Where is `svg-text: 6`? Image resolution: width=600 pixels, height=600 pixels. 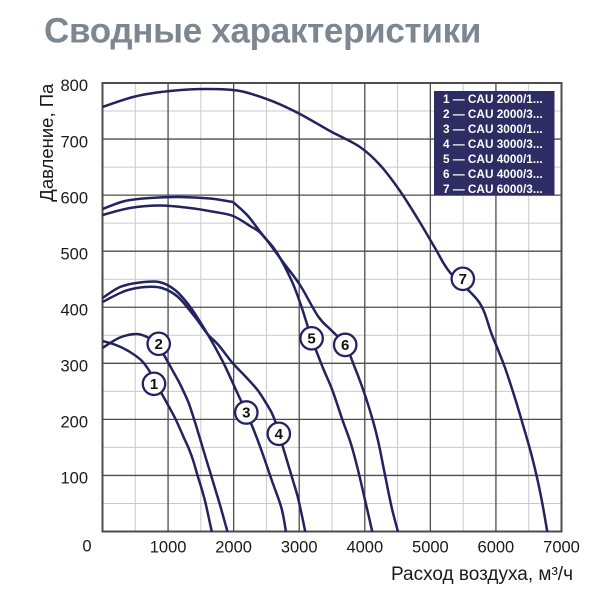
svg-text: 6 is located at coordinates (345, 345).